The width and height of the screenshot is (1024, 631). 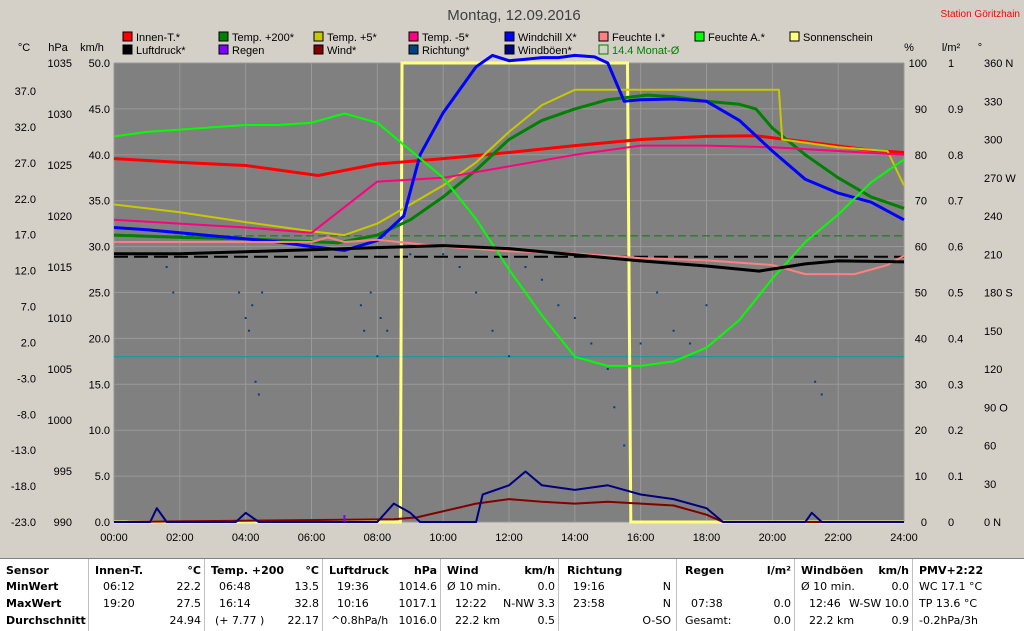 I want to click on tick-x: 12:00, so click(x=509, y=538).